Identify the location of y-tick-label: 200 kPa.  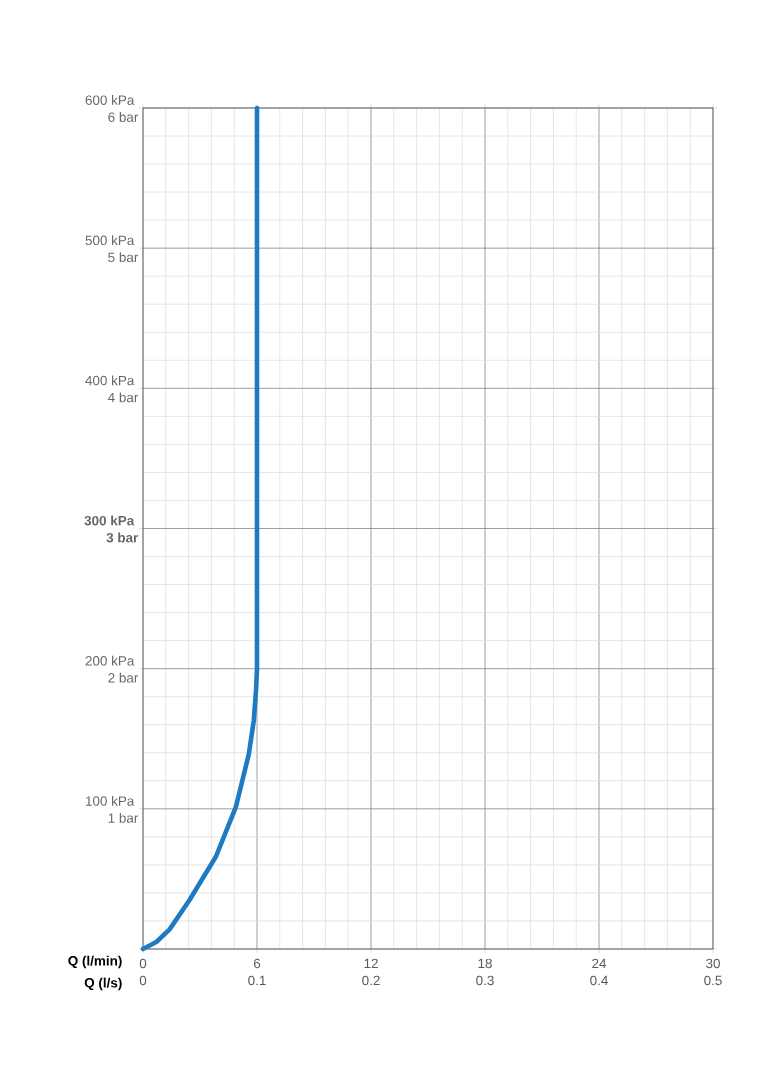
(110, 660).